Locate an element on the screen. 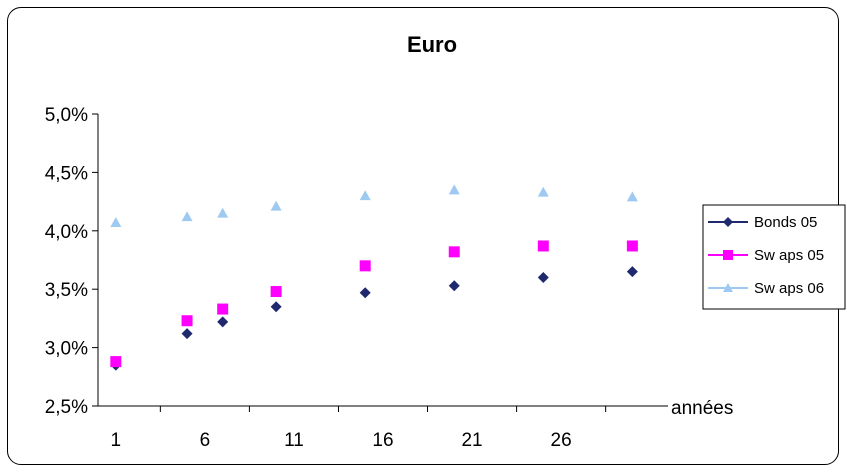 This screenshot has width=847, height=473. legend: Bonds 05 Sw aps 05 Sw aps 06 is located at coordinates (774, 257).